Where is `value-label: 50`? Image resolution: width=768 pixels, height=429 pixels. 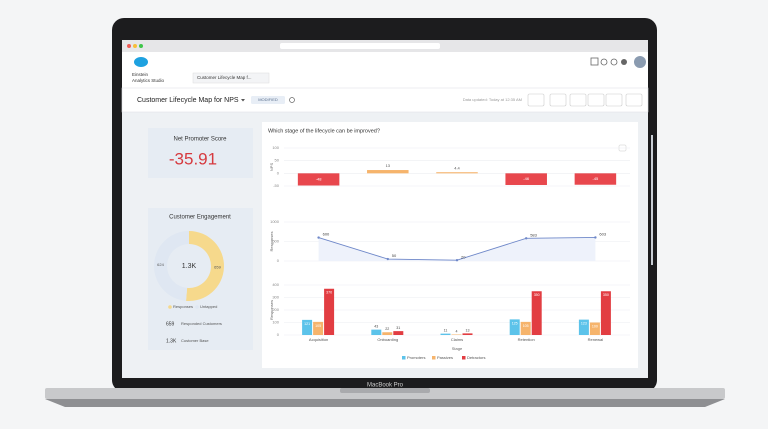 value-label: 50 is located at coordinates (394, 255).